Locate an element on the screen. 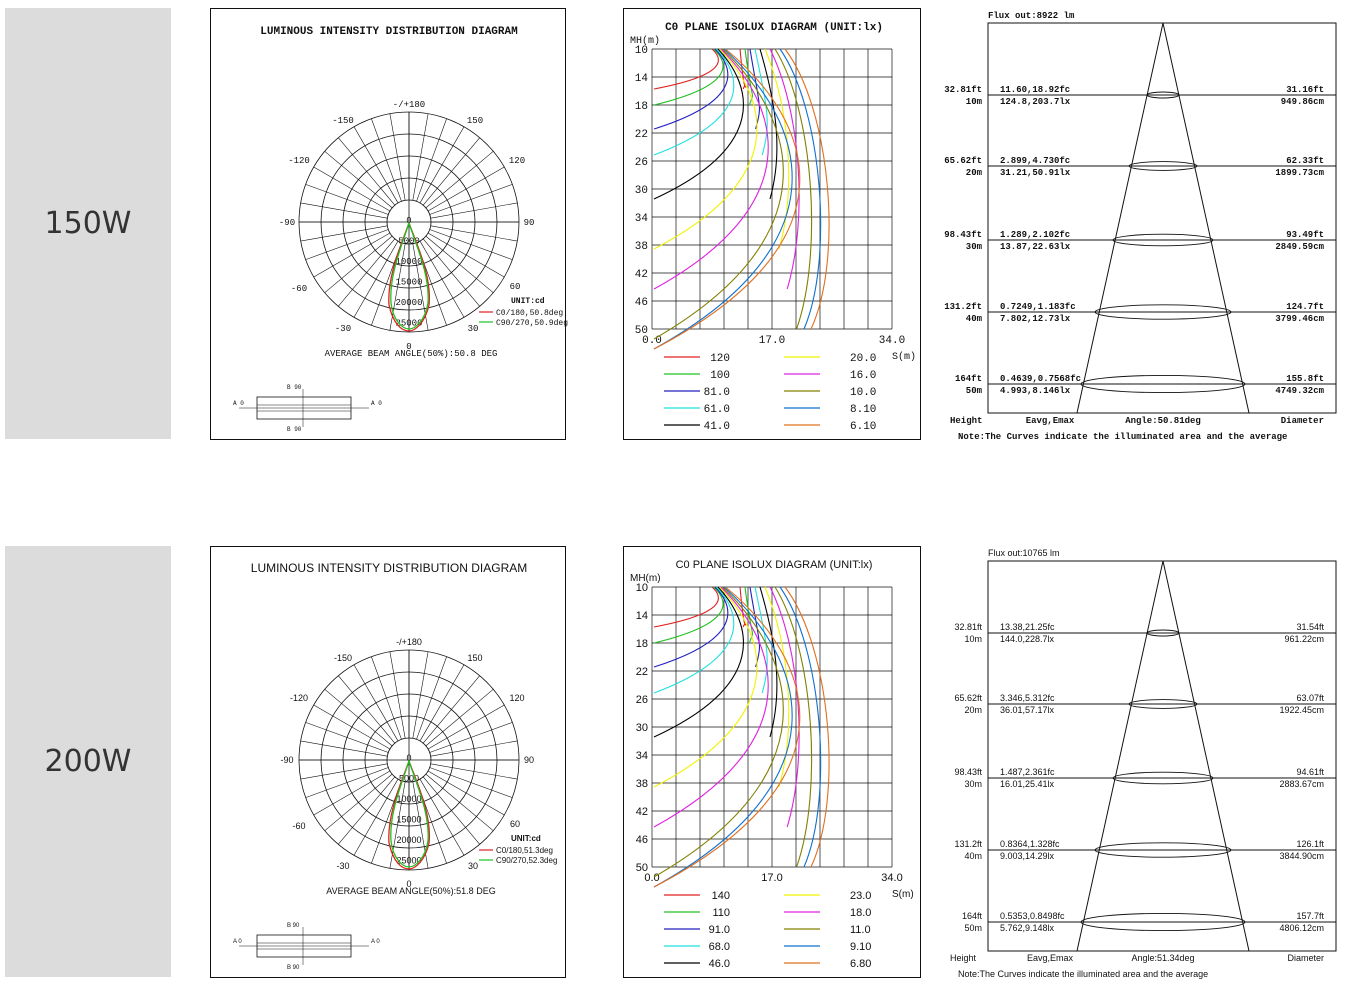  polar-title: LUMINOUS INTENSITY DISTRIBUTION DIAGRAM is located at coordinates (389, 568).